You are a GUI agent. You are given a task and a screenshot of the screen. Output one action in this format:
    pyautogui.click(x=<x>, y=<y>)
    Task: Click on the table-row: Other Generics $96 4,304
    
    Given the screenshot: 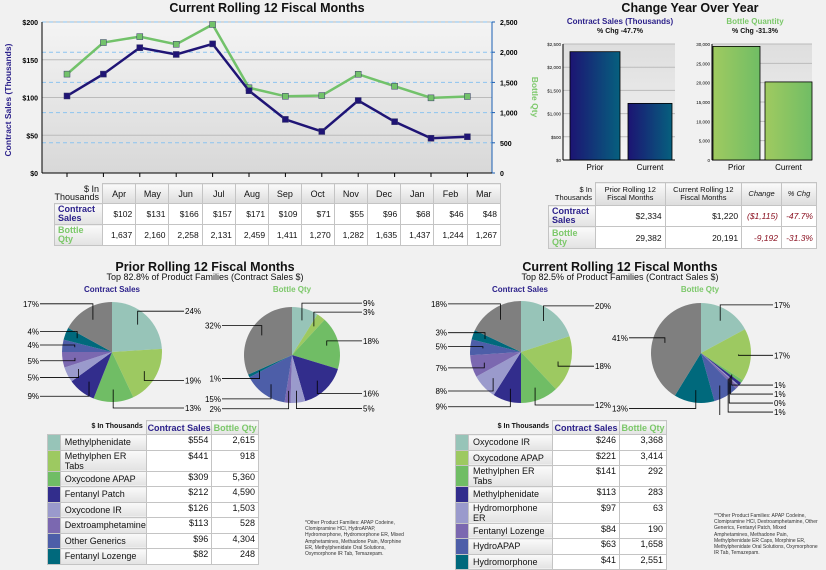 What is the action you would take?
    pyautogui.click(x=153, y=540)
    